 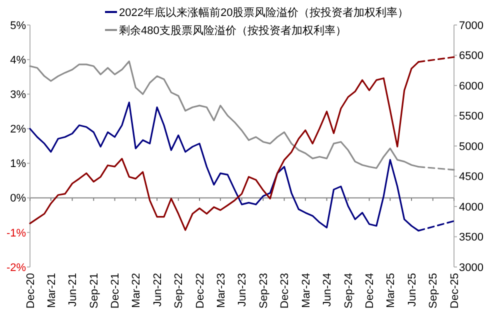 I want to click on y2-tick-label: 4500, so click(x=471, y=177).